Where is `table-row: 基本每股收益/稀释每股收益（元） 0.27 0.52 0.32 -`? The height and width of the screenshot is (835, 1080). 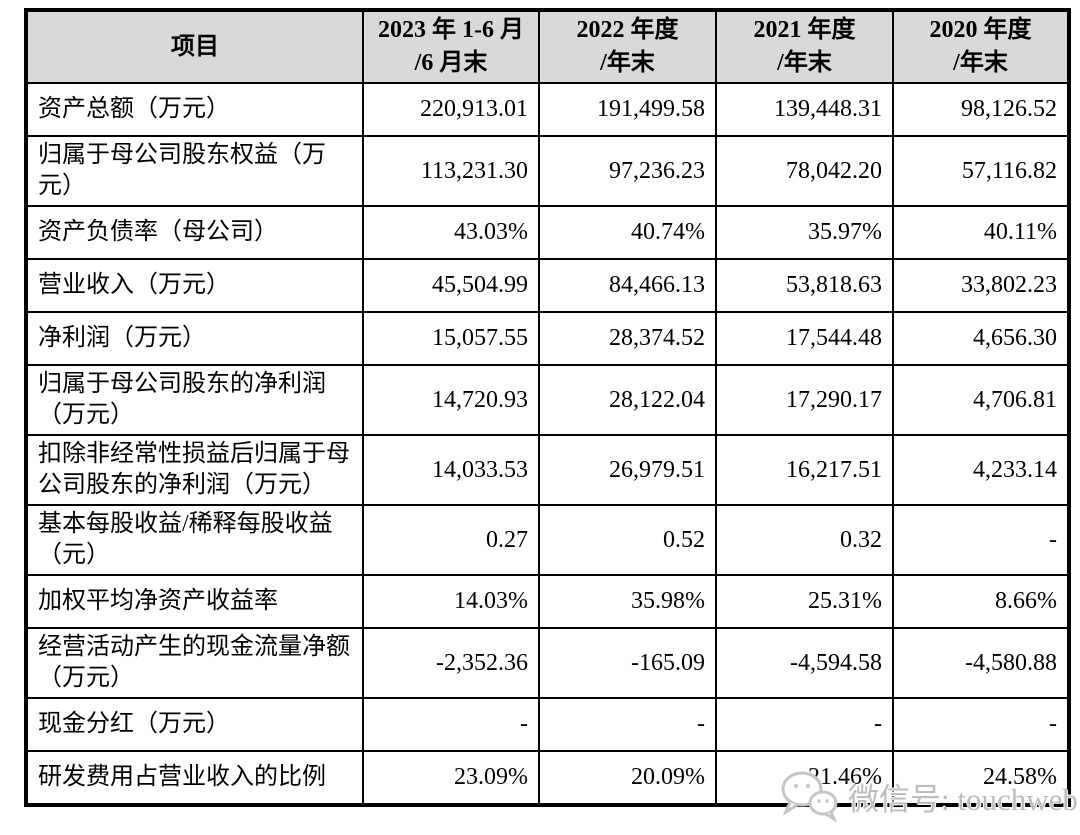 table-row: 基本每股收益/稀释每股收益（元） 0.27 0.52 0.32 - is located at coordinates (547, 540).